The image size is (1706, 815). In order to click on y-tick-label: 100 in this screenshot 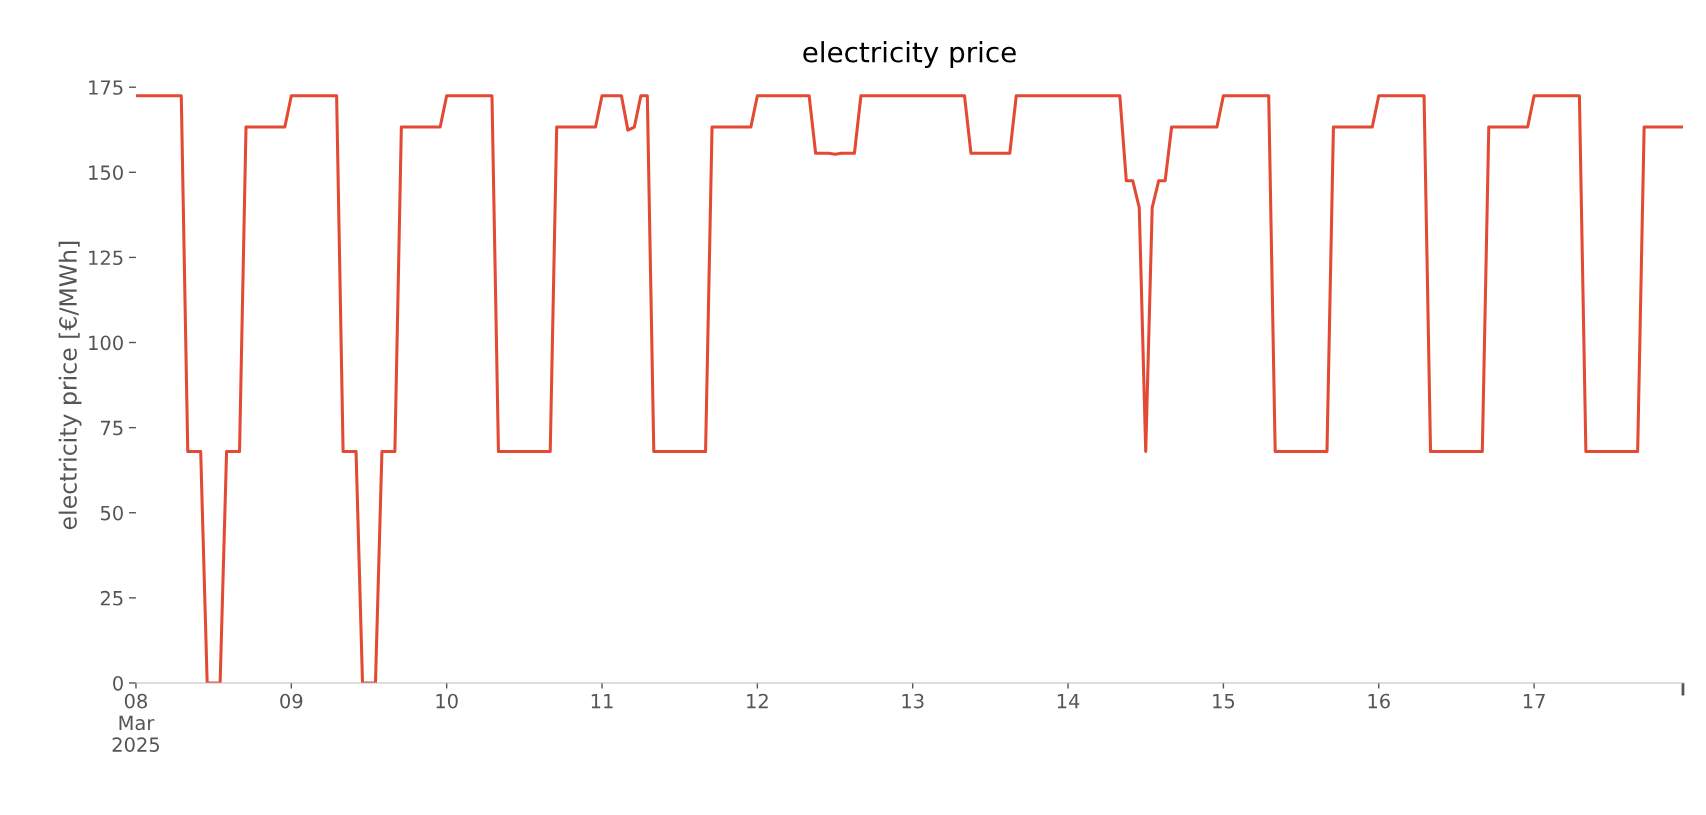, I will do `click(106, 343)`.